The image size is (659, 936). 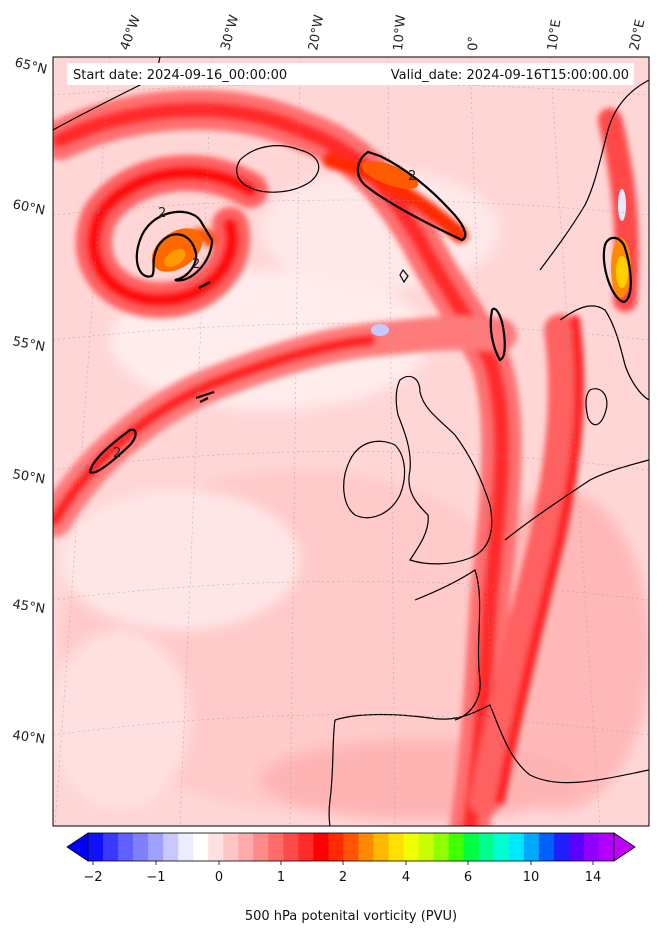 I want to click on colorbar-ticks: −2 −1 0 1 2 4 6 10 14, so click(x=342, y=873).